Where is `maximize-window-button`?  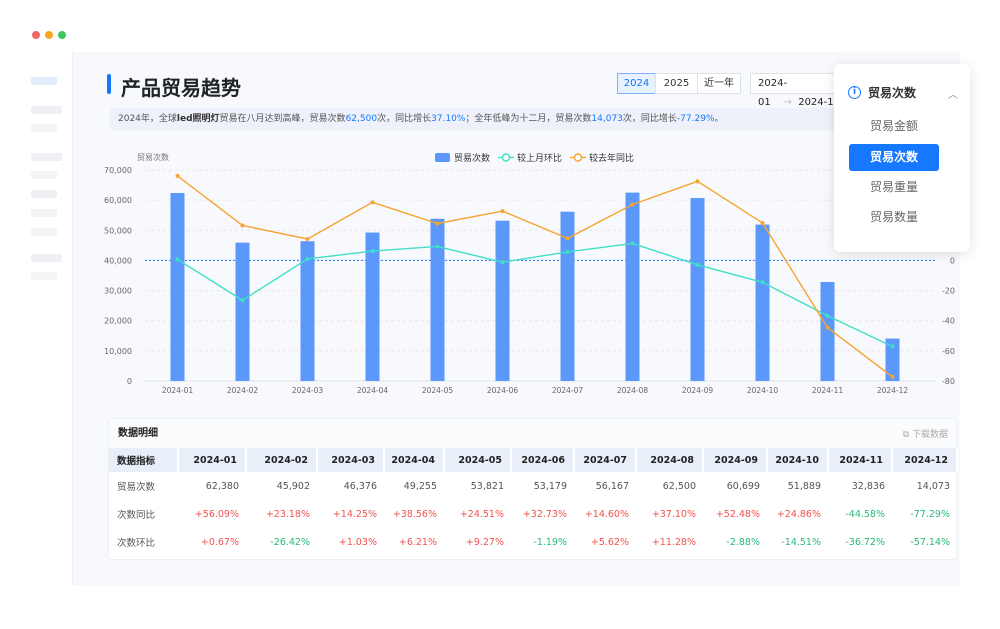 maximize-window-button is located at coordinates (62, 35).